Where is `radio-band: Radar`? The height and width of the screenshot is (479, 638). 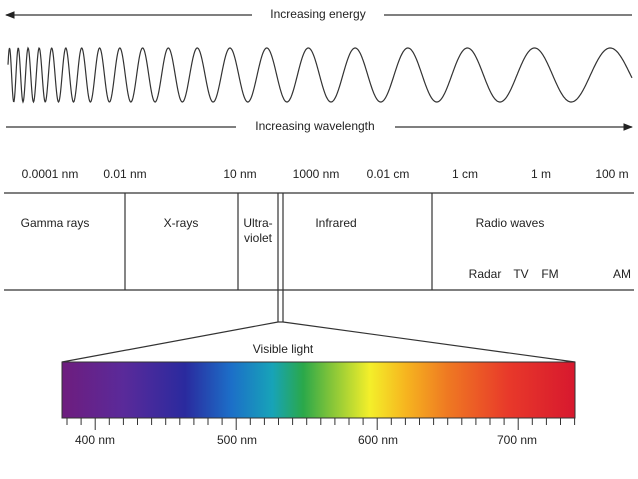 radio-band: Radar is located at coordinates (485, 274).